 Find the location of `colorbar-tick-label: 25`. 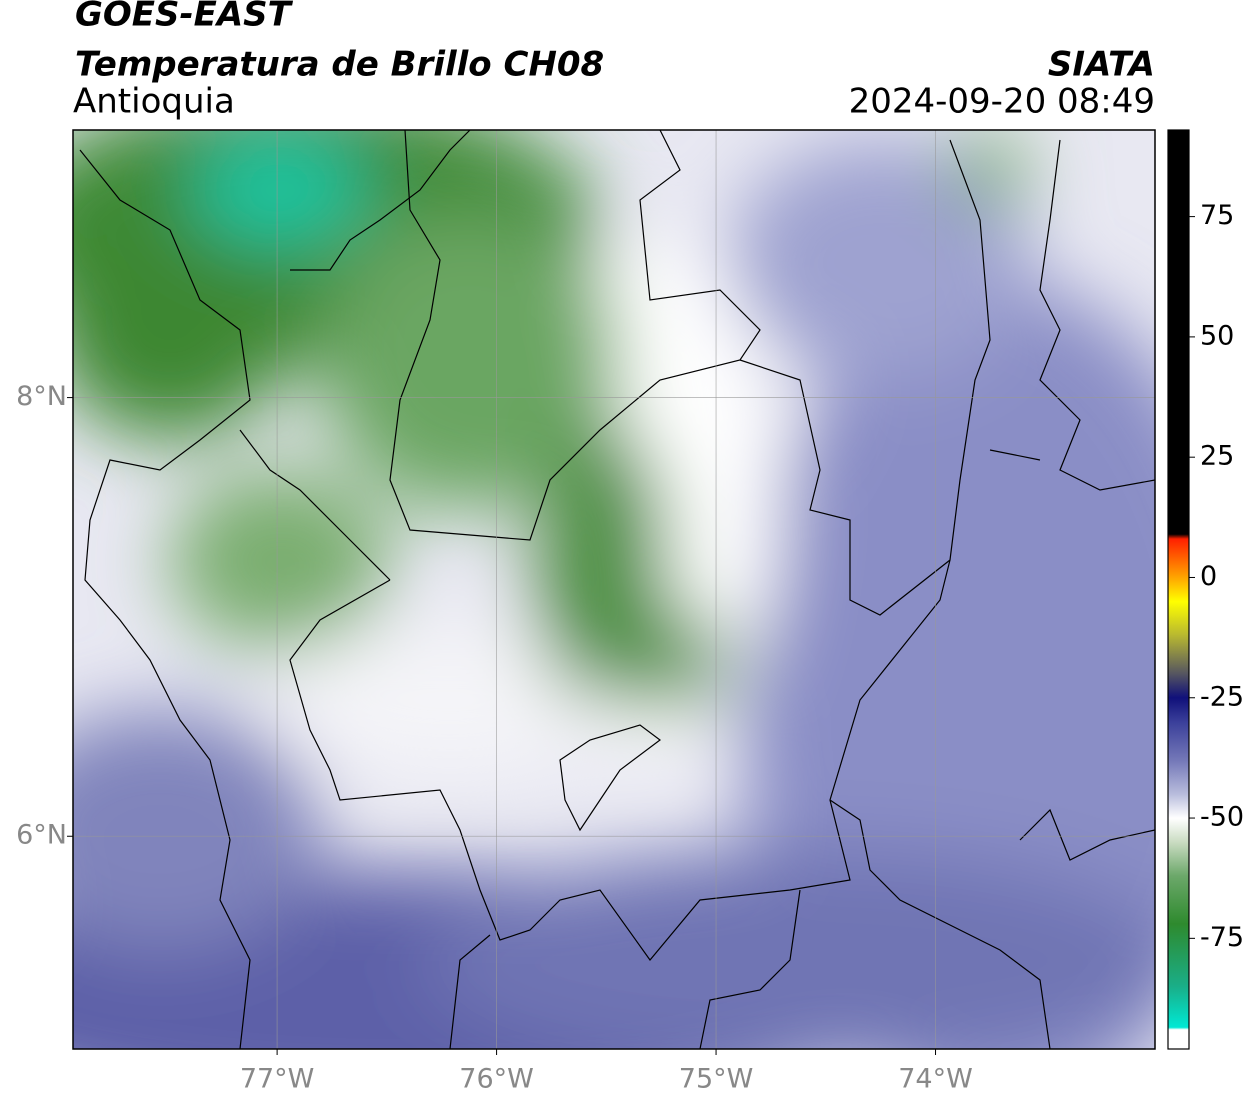

colorbar-tick-label: 25 is located at coordinates (1217, 456).